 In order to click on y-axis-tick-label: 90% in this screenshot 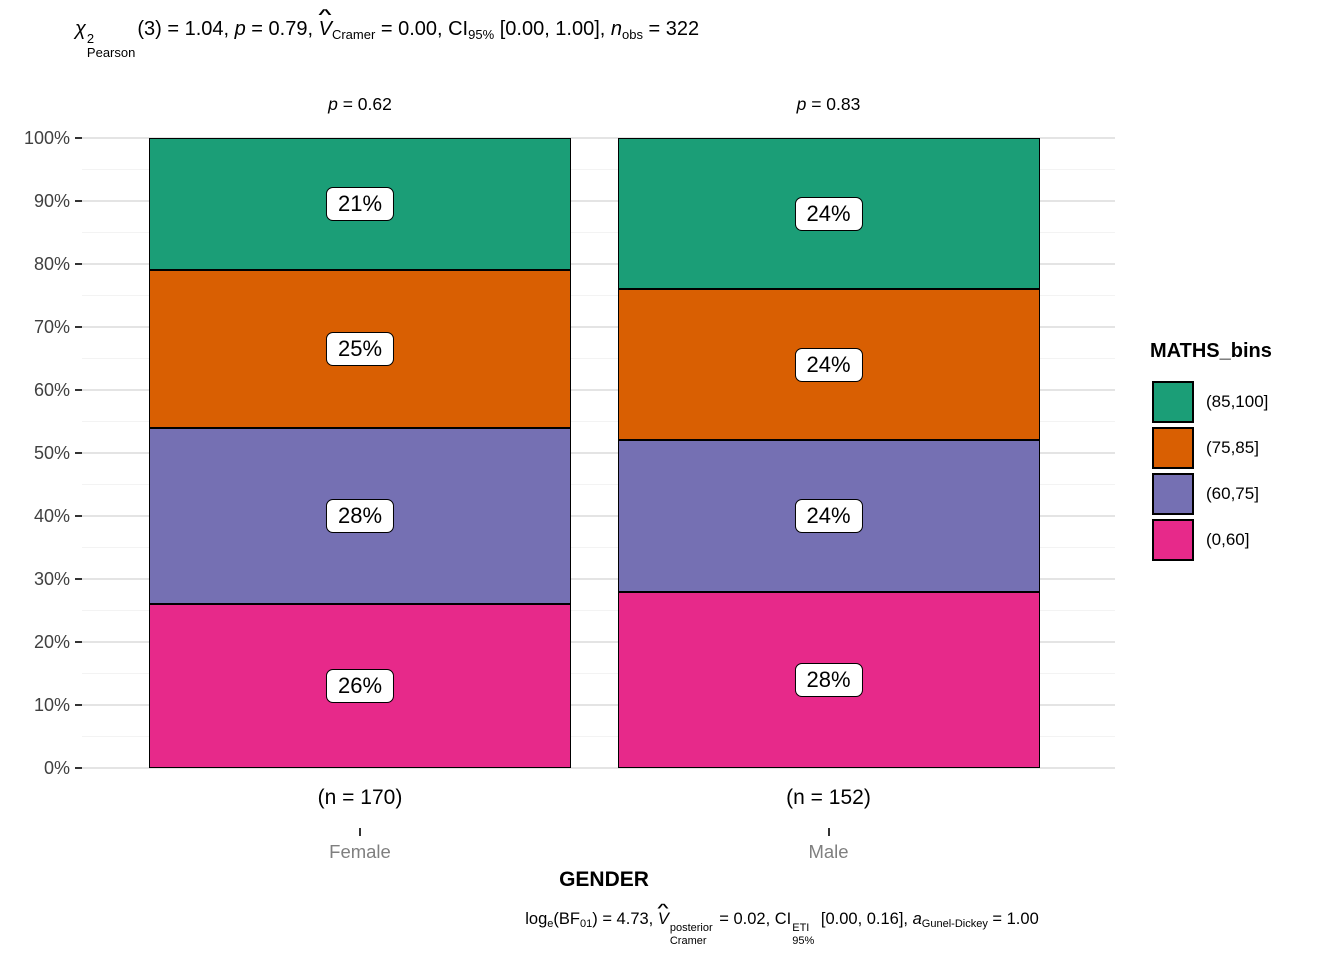, I will do `click(51, 201)`.